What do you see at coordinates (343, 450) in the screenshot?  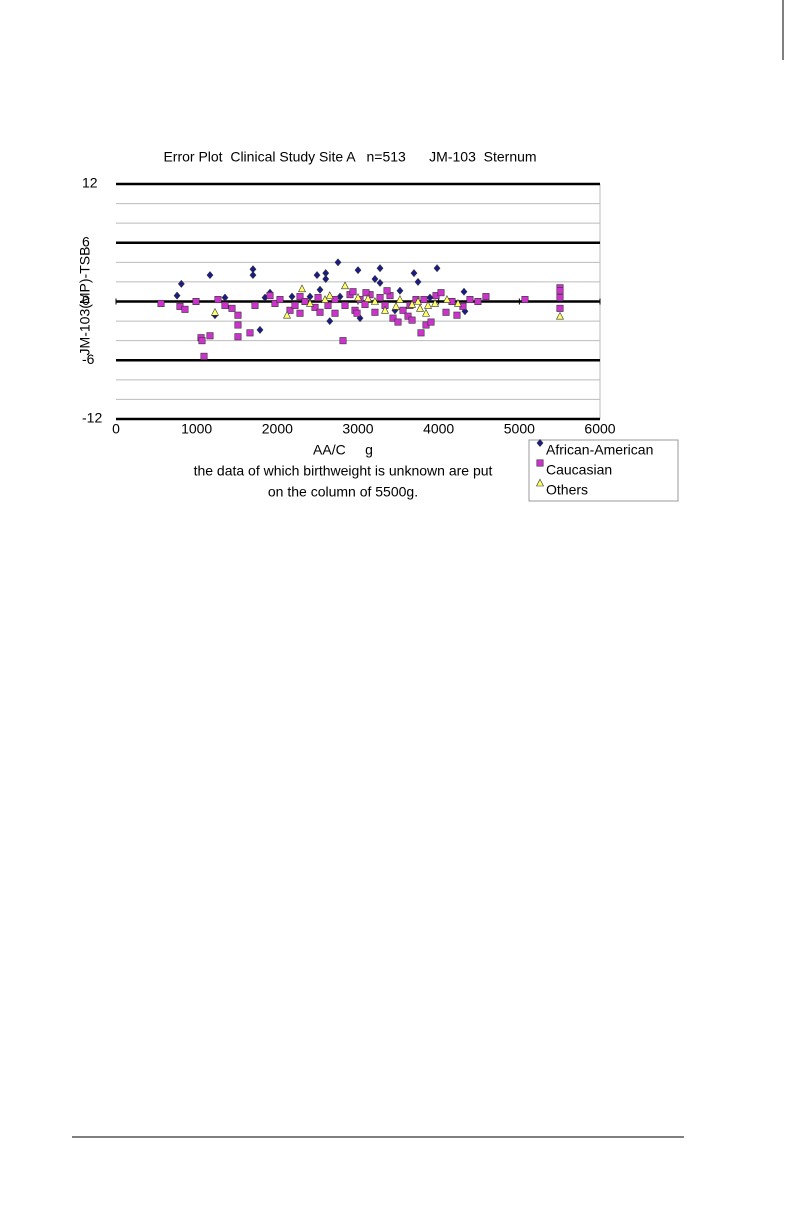 I see `x-axis-label: AA/C g` at bounding box center [343, 450].